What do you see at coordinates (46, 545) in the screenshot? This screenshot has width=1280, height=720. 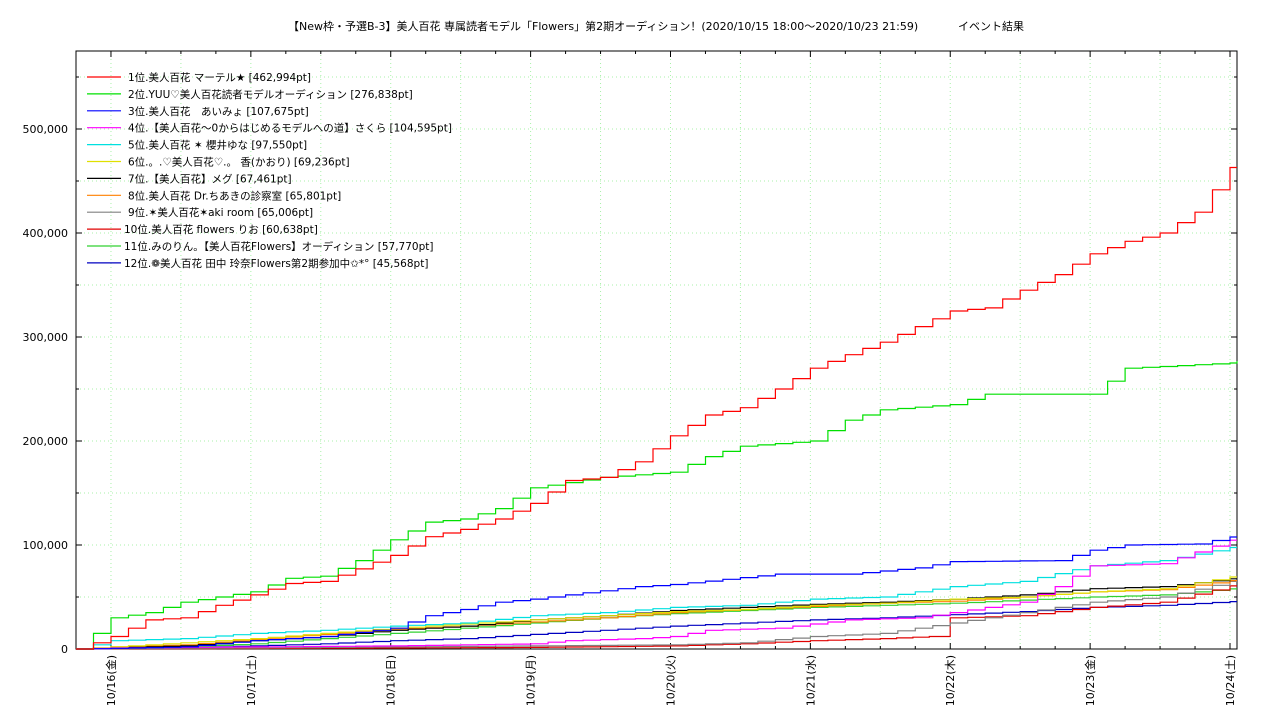 I see `y-tick-label: 100,000` at bounding box center [46, 545].